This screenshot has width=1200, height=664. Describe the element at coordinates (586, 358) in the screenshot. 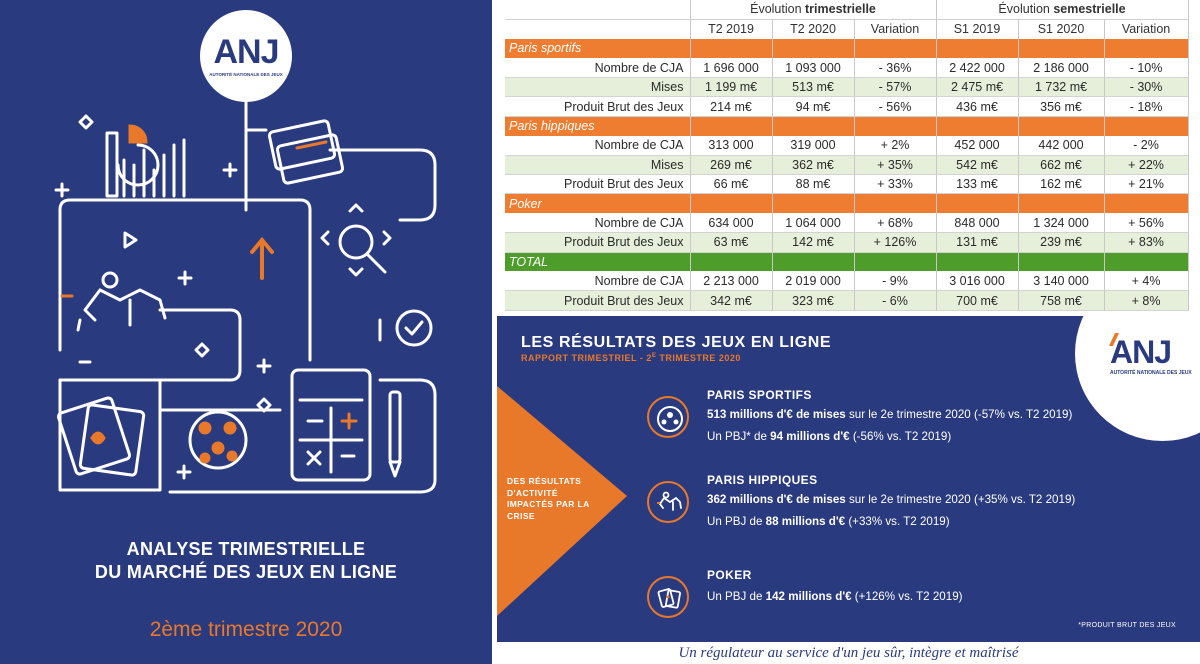

I see `banner-subtitle-prefix: RAPPORT TRIMESTRIEL - 2` at that location.